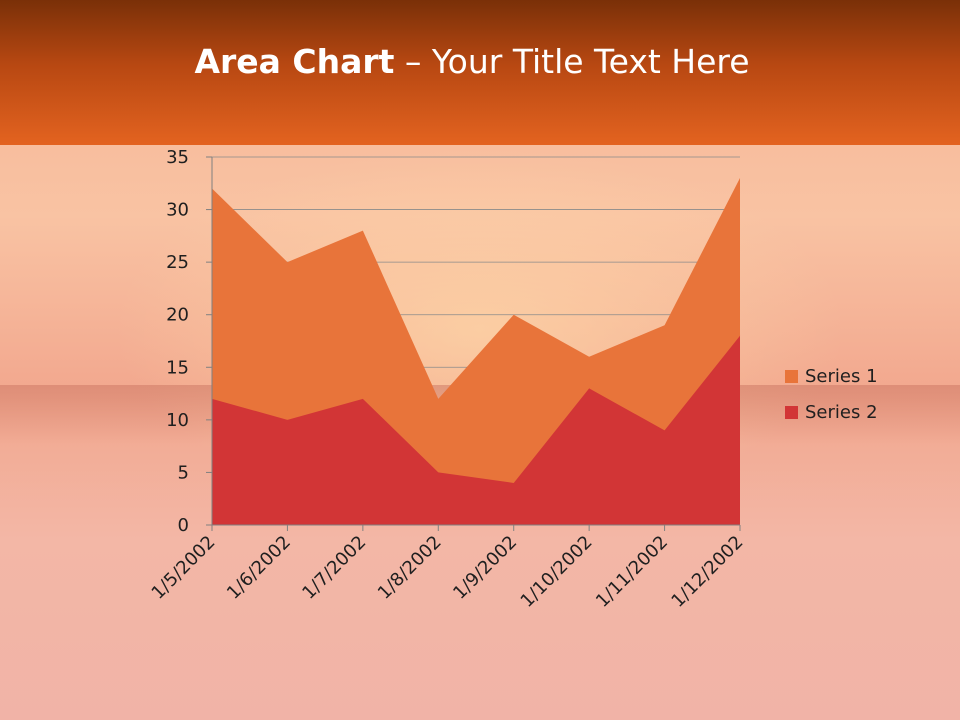 The height and width of the screenshot is (720, 960). I want to click on y-tick-label: 20, so click(177, 315).